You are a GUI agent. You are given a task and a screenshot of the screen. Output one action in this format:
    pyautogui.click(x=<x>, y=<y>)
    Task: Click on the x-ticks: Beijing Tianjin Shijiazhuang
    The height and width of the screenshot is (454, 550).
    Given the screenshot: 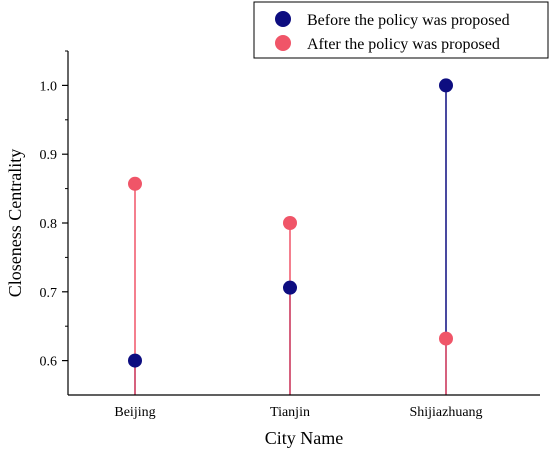 What is the action you would take?
    pyautogui.click(x=298, y=412)
    